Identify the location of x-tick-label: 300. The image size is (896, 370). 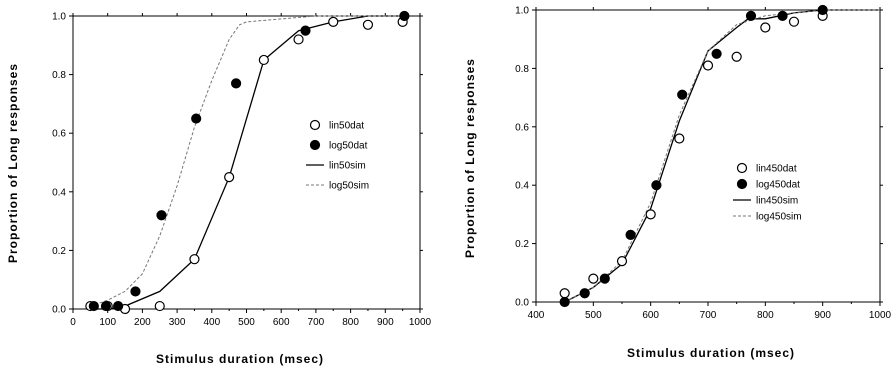
(177, 322).